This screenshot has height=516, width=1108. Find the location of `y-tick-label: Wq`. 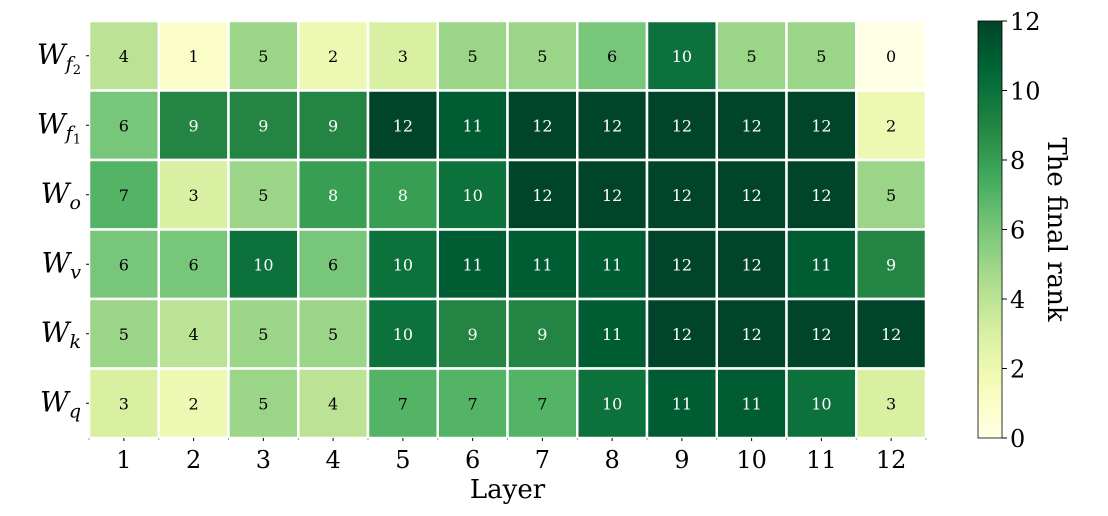

y-tick-label: Wq is located at coordinates (60, 403).